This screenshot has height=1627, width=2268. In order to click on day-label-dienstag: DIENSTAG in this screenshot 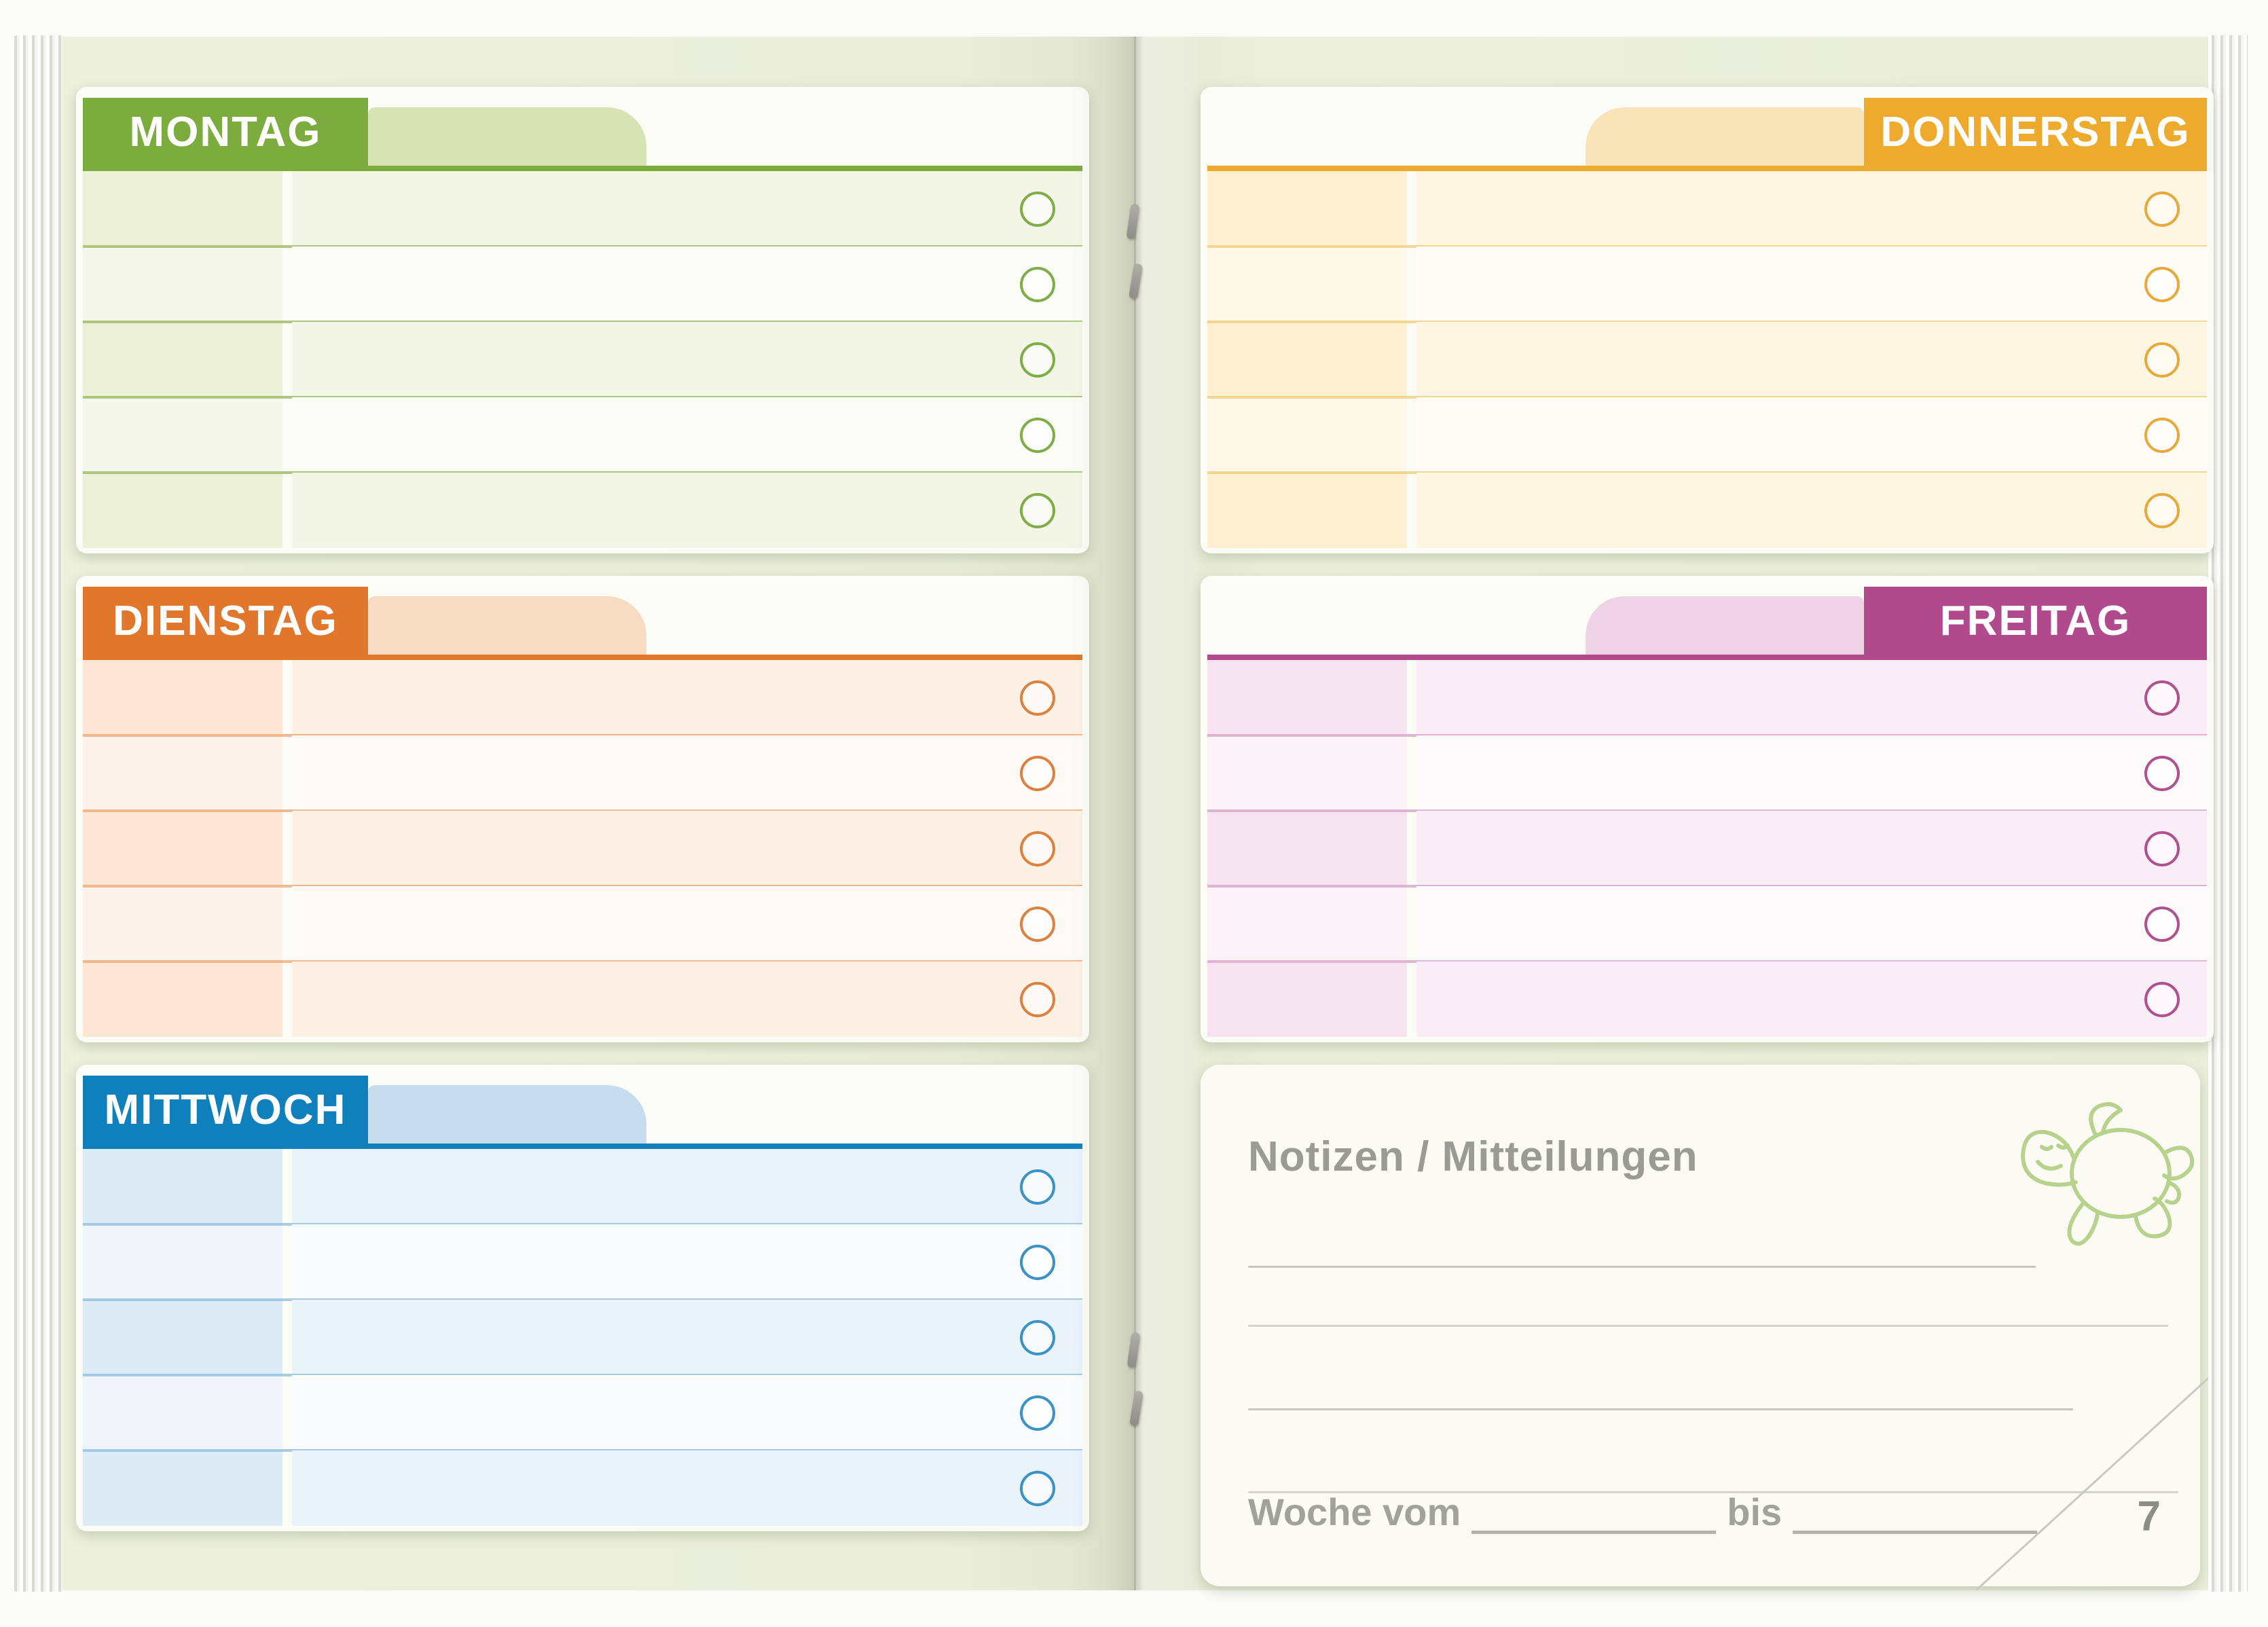, I will do `click(225, 621)`.